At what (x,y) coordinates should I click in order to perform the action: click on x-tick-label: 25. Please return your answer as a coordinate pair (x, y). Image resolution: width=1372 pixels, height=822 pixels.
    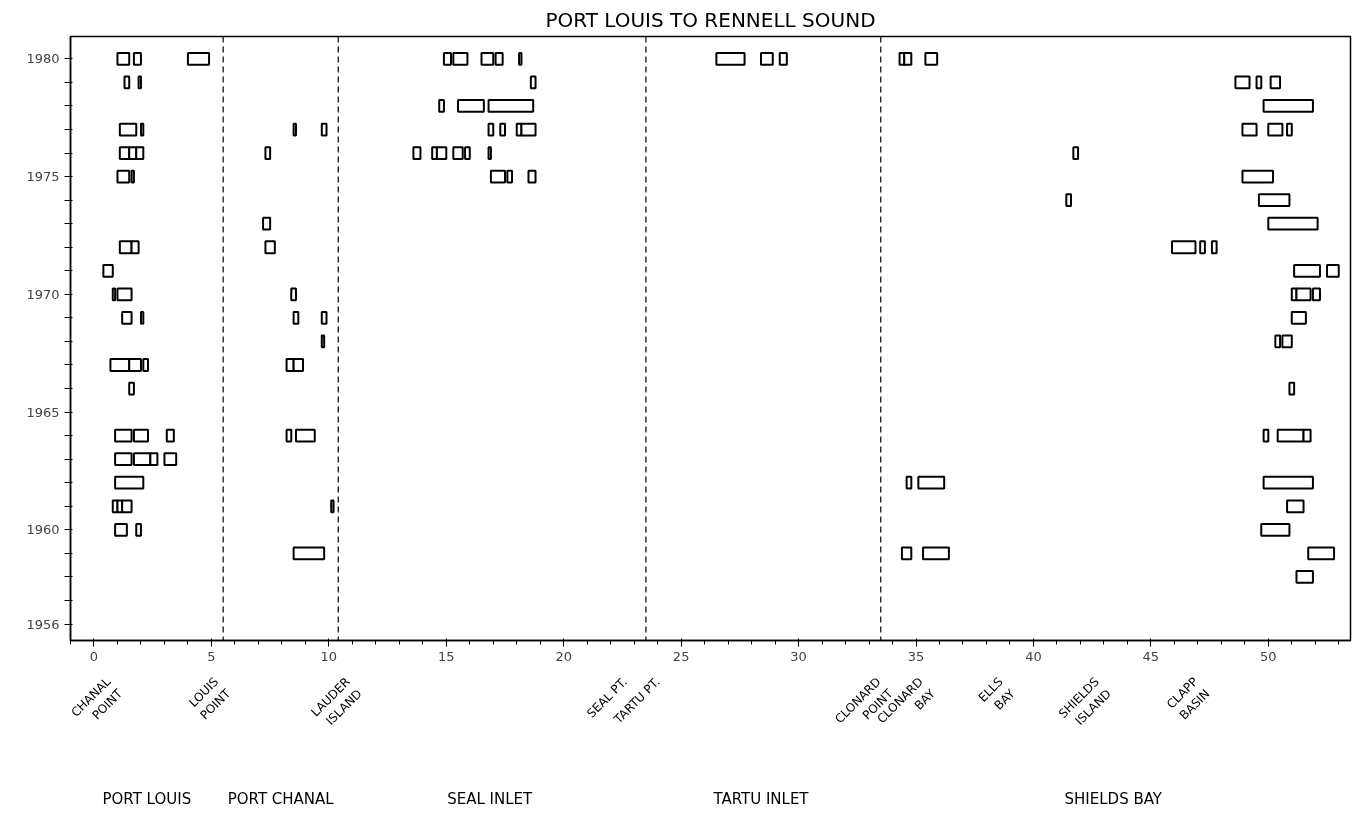
    Looking at the image, I should click on (681, 656).